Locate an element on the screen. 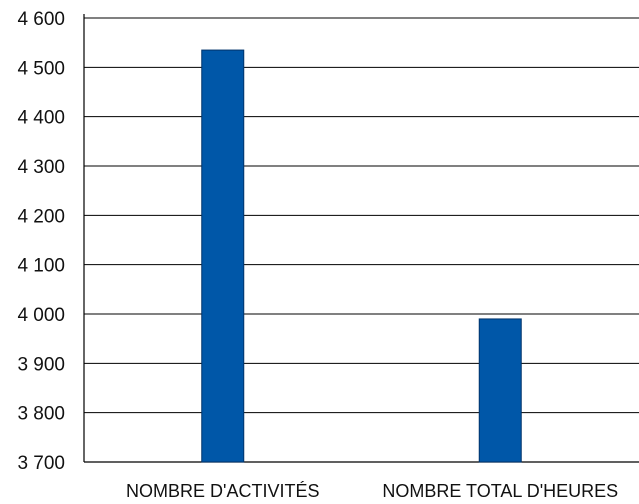 The width and height of the screenshot is (639, 504). y-tick-label: 3 700 is located at coordinates (41, 463).